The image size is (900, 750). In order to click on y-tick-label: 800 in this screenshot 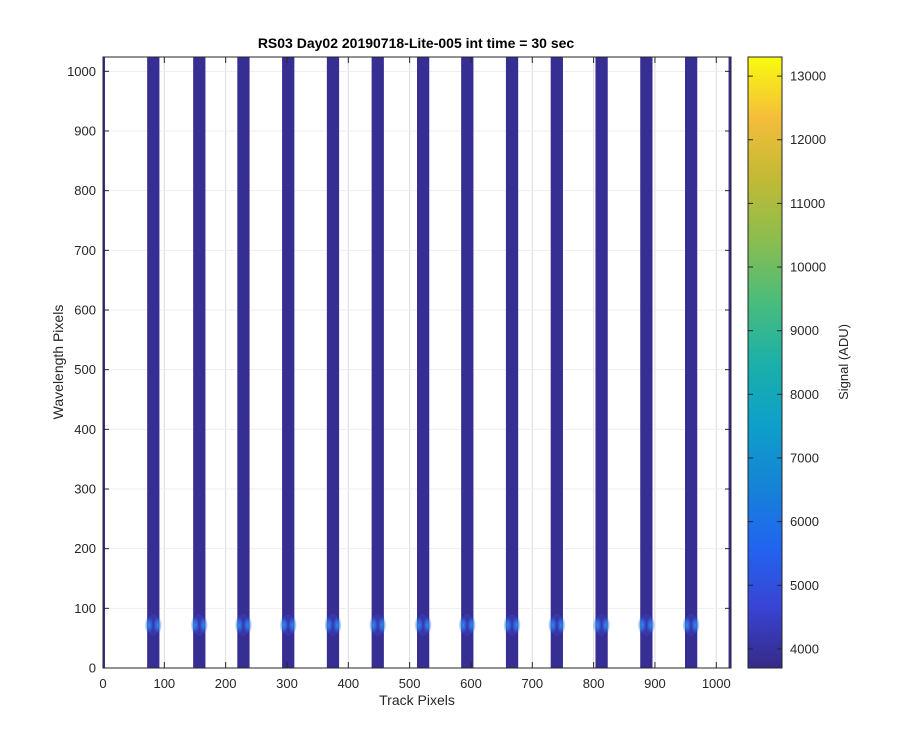, I will do `click(85, 190)`.